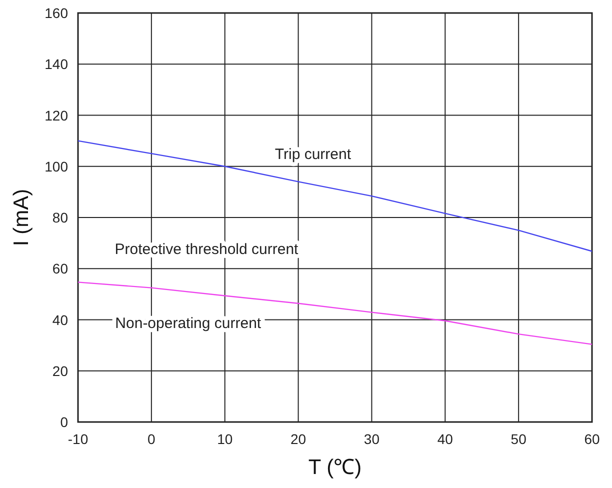  What do you see at coordinates (372, 439) in the screenshot?
I see `x-tick-label: 30` at bounding box center [372, 439].